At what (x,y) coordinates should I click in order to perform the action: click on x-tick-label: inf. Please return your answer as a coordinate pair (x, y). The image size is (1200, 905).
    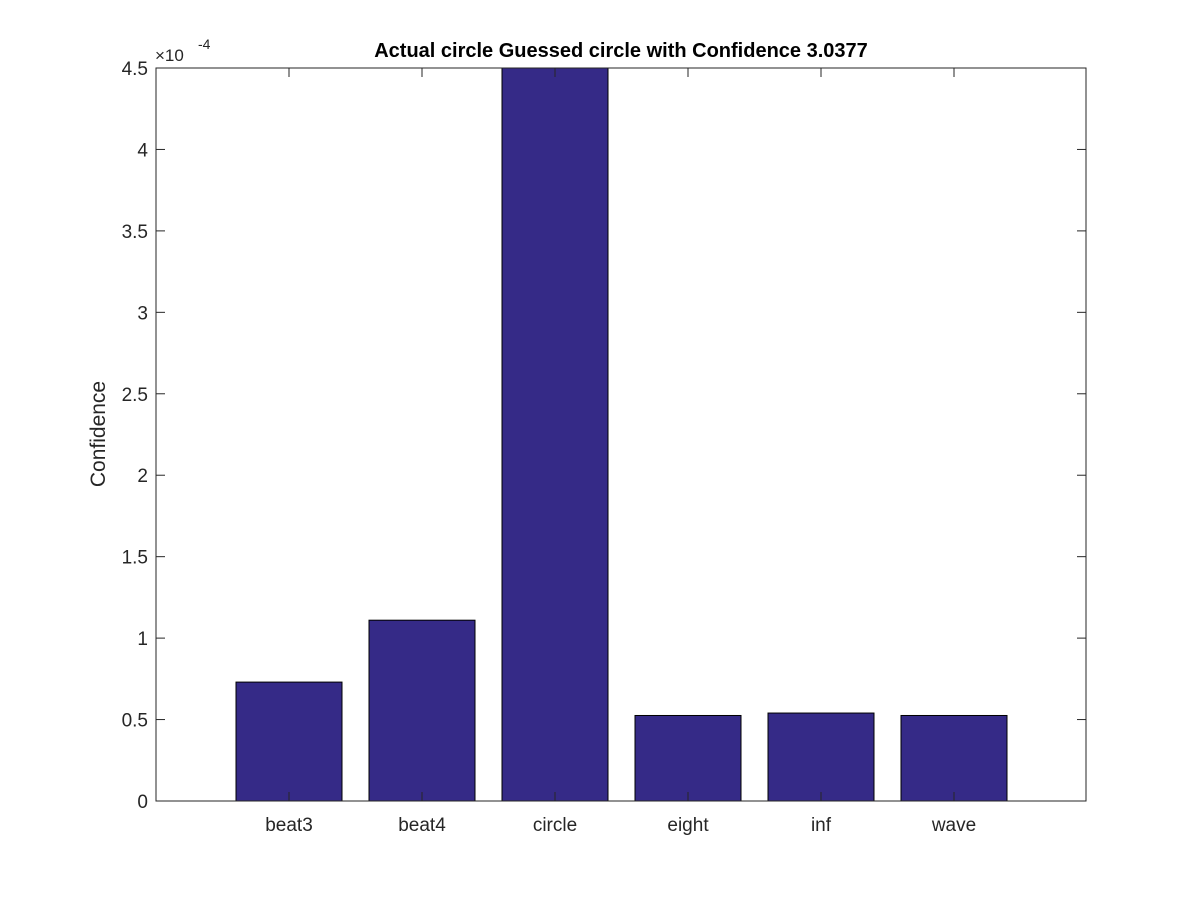
    Looking at the image, I should click on (821, 825).